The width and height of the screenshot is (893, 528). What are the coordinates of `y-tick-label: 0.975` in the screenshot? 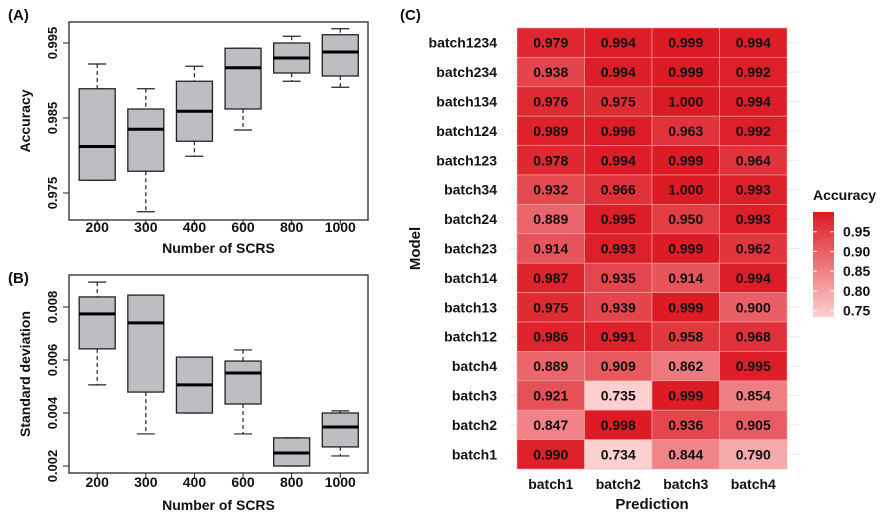 It's located at (52, 193).